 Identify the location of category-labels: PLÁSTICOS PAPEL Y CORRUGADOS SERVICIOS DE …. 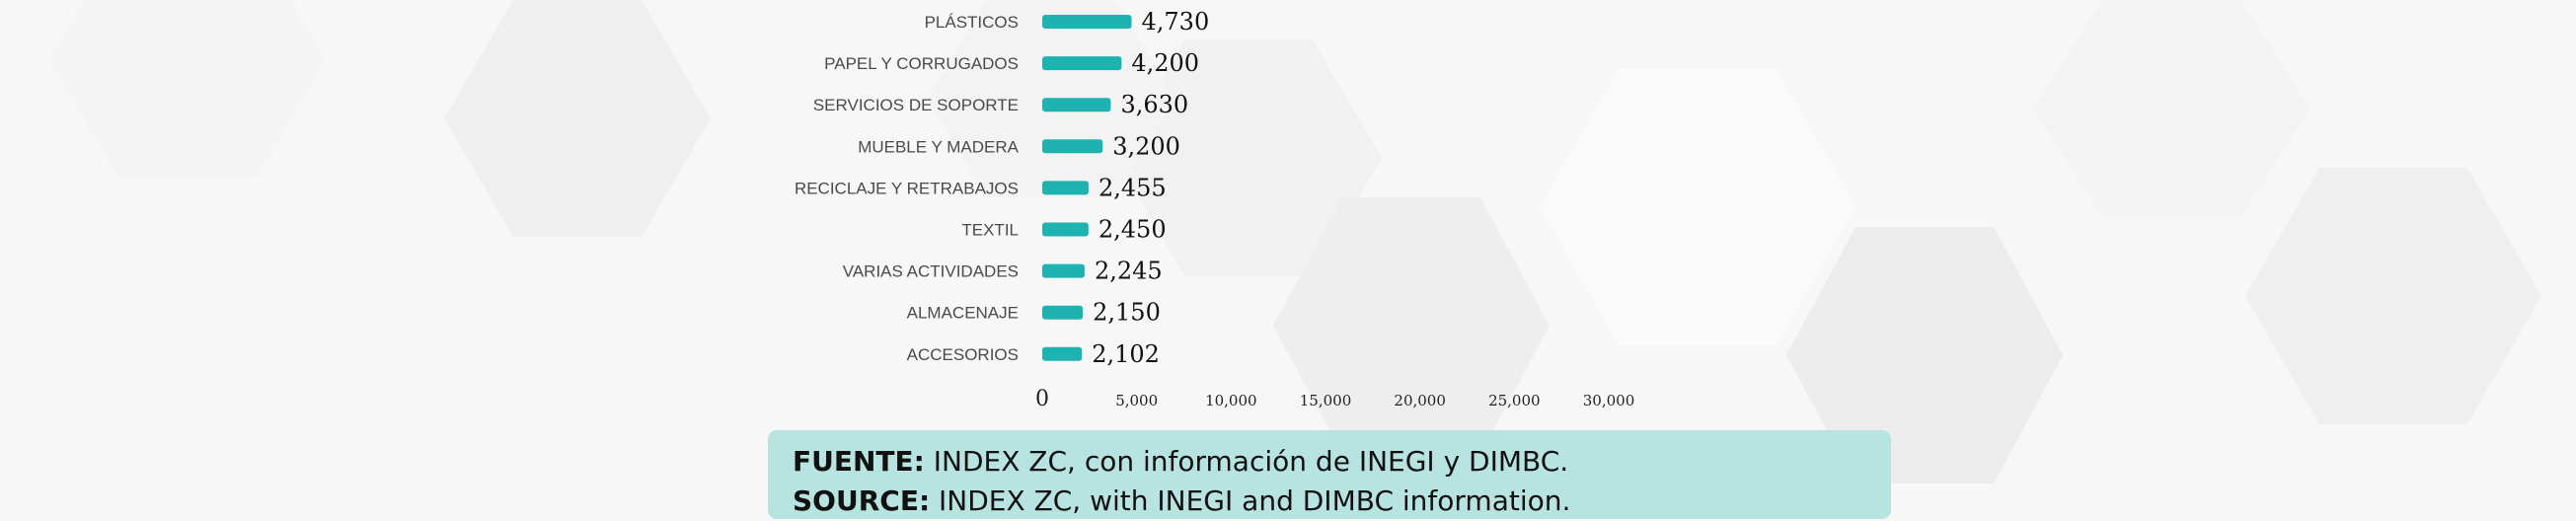
(907, 188).